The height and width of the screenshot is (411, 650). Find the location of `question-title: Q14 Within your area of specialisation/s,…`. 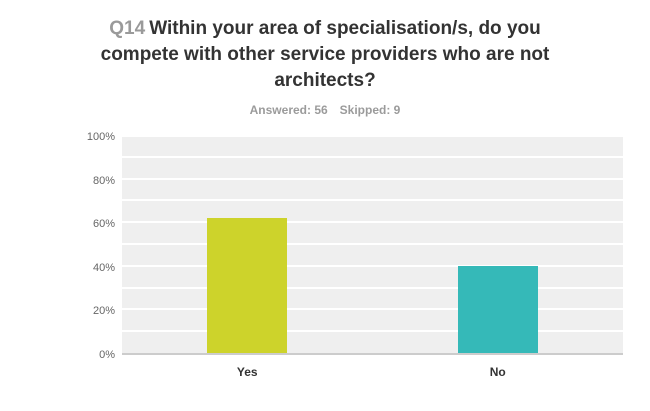

question-title: Q14 Within your area of specialisation/s,… is located at coordinates (325, 55).